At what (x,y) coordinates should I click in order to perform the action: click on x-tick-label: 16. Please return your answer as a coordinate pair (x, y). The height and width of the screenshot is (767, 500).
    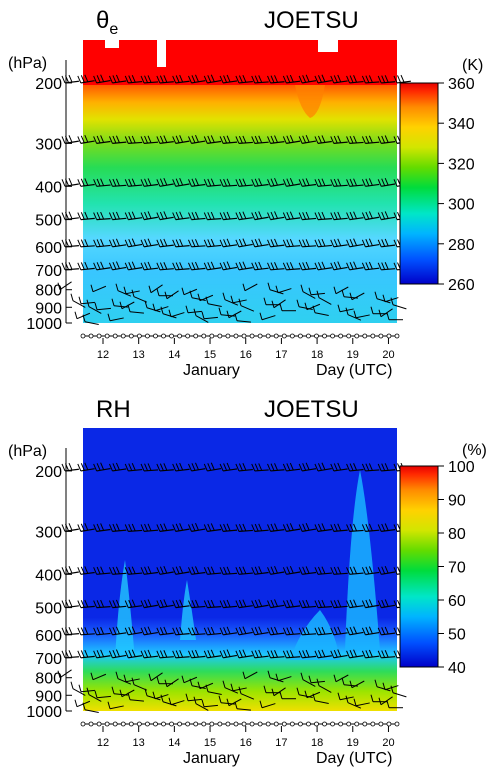
    Looking at the image, I should click on (246, 355).